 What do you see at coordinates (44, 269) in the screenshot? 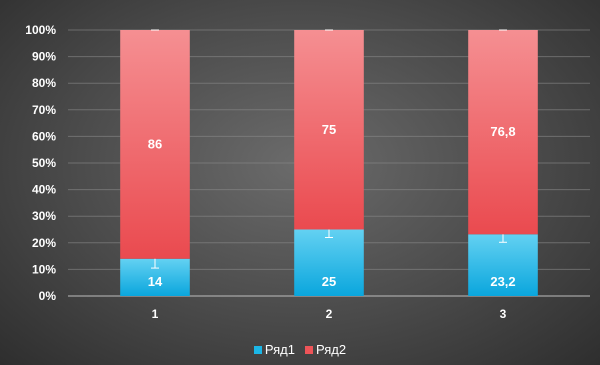
I see `y-tick-label: 10%` at bounding box center [44, 269].